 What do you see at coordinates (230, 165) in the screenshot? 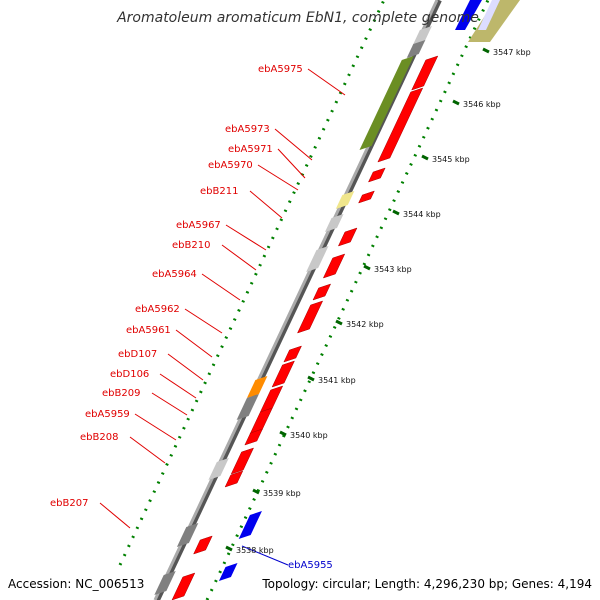
I see `gene-label-ebA5970: ebA5970` at bounding box center [230, 165].